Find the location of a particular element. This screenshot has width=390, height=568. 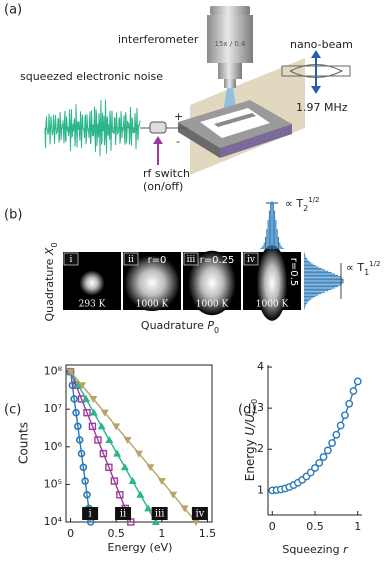

width-label: ∝ T11/2 is located at coordinates (363, 268).